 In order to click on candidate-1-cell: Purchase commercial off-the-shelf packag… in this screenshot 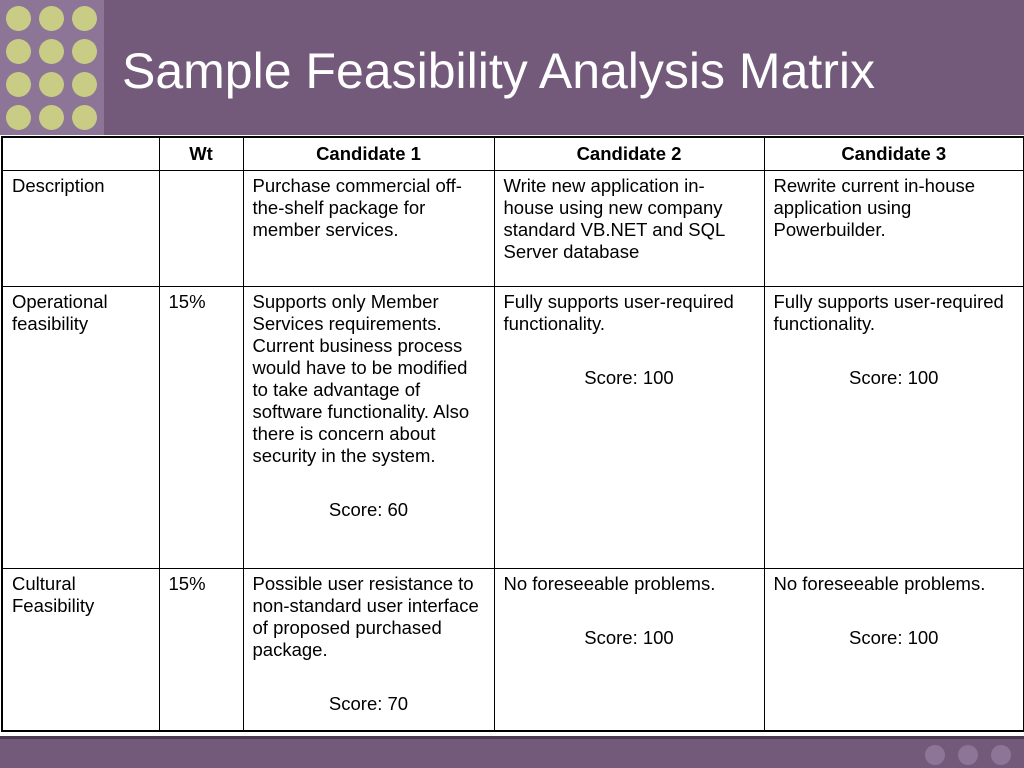, I will do `click(368, 228)`.